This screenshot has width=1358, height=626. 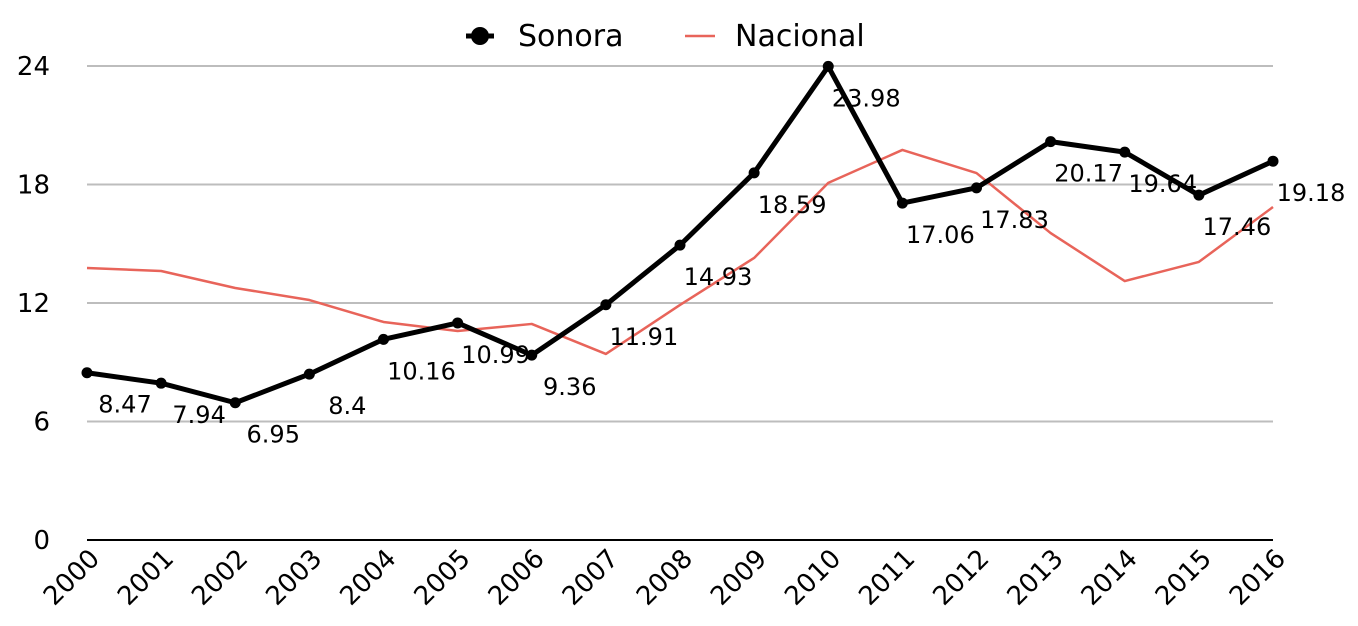 What do you see at coordinates (495, 355) in the screenshot?
I see `data-label: 10.99` at bounding box center [495, 355].